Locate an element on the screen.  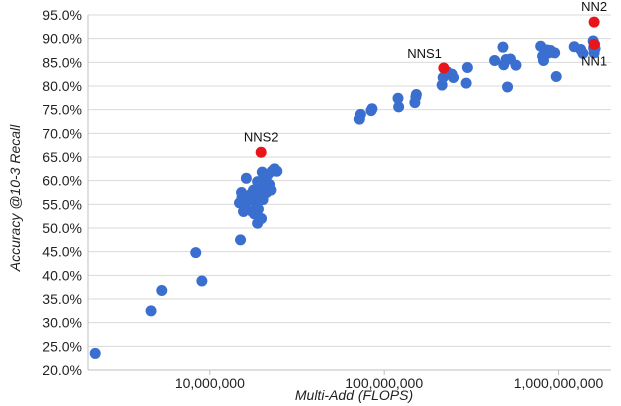
y-tick-label: 30.0% is located at coordinates (62, 323).